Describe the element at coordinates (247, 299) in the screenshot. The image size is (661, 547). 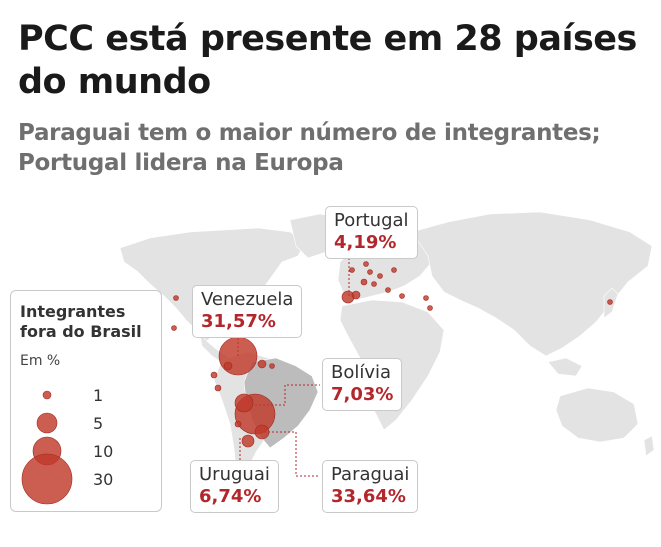
I see `callout-venezuela-name: Venezuela` at that location.